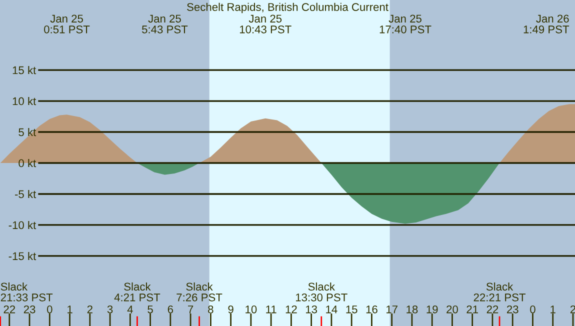 The height and width of the screenshot is (326, 575). I want to click on y-tick-label: 15 kt, so click(24, 70).